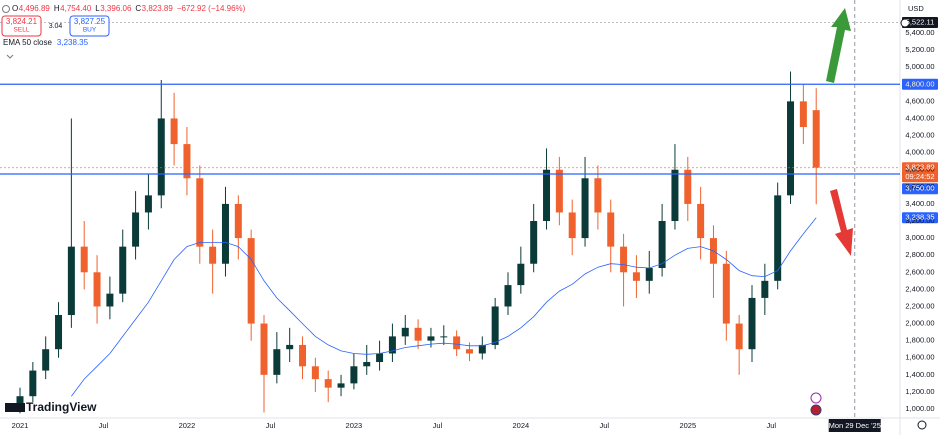  Describe the element at coordinates (22, 30) in the screenshot. I see `sell-label: SELL` at that location.